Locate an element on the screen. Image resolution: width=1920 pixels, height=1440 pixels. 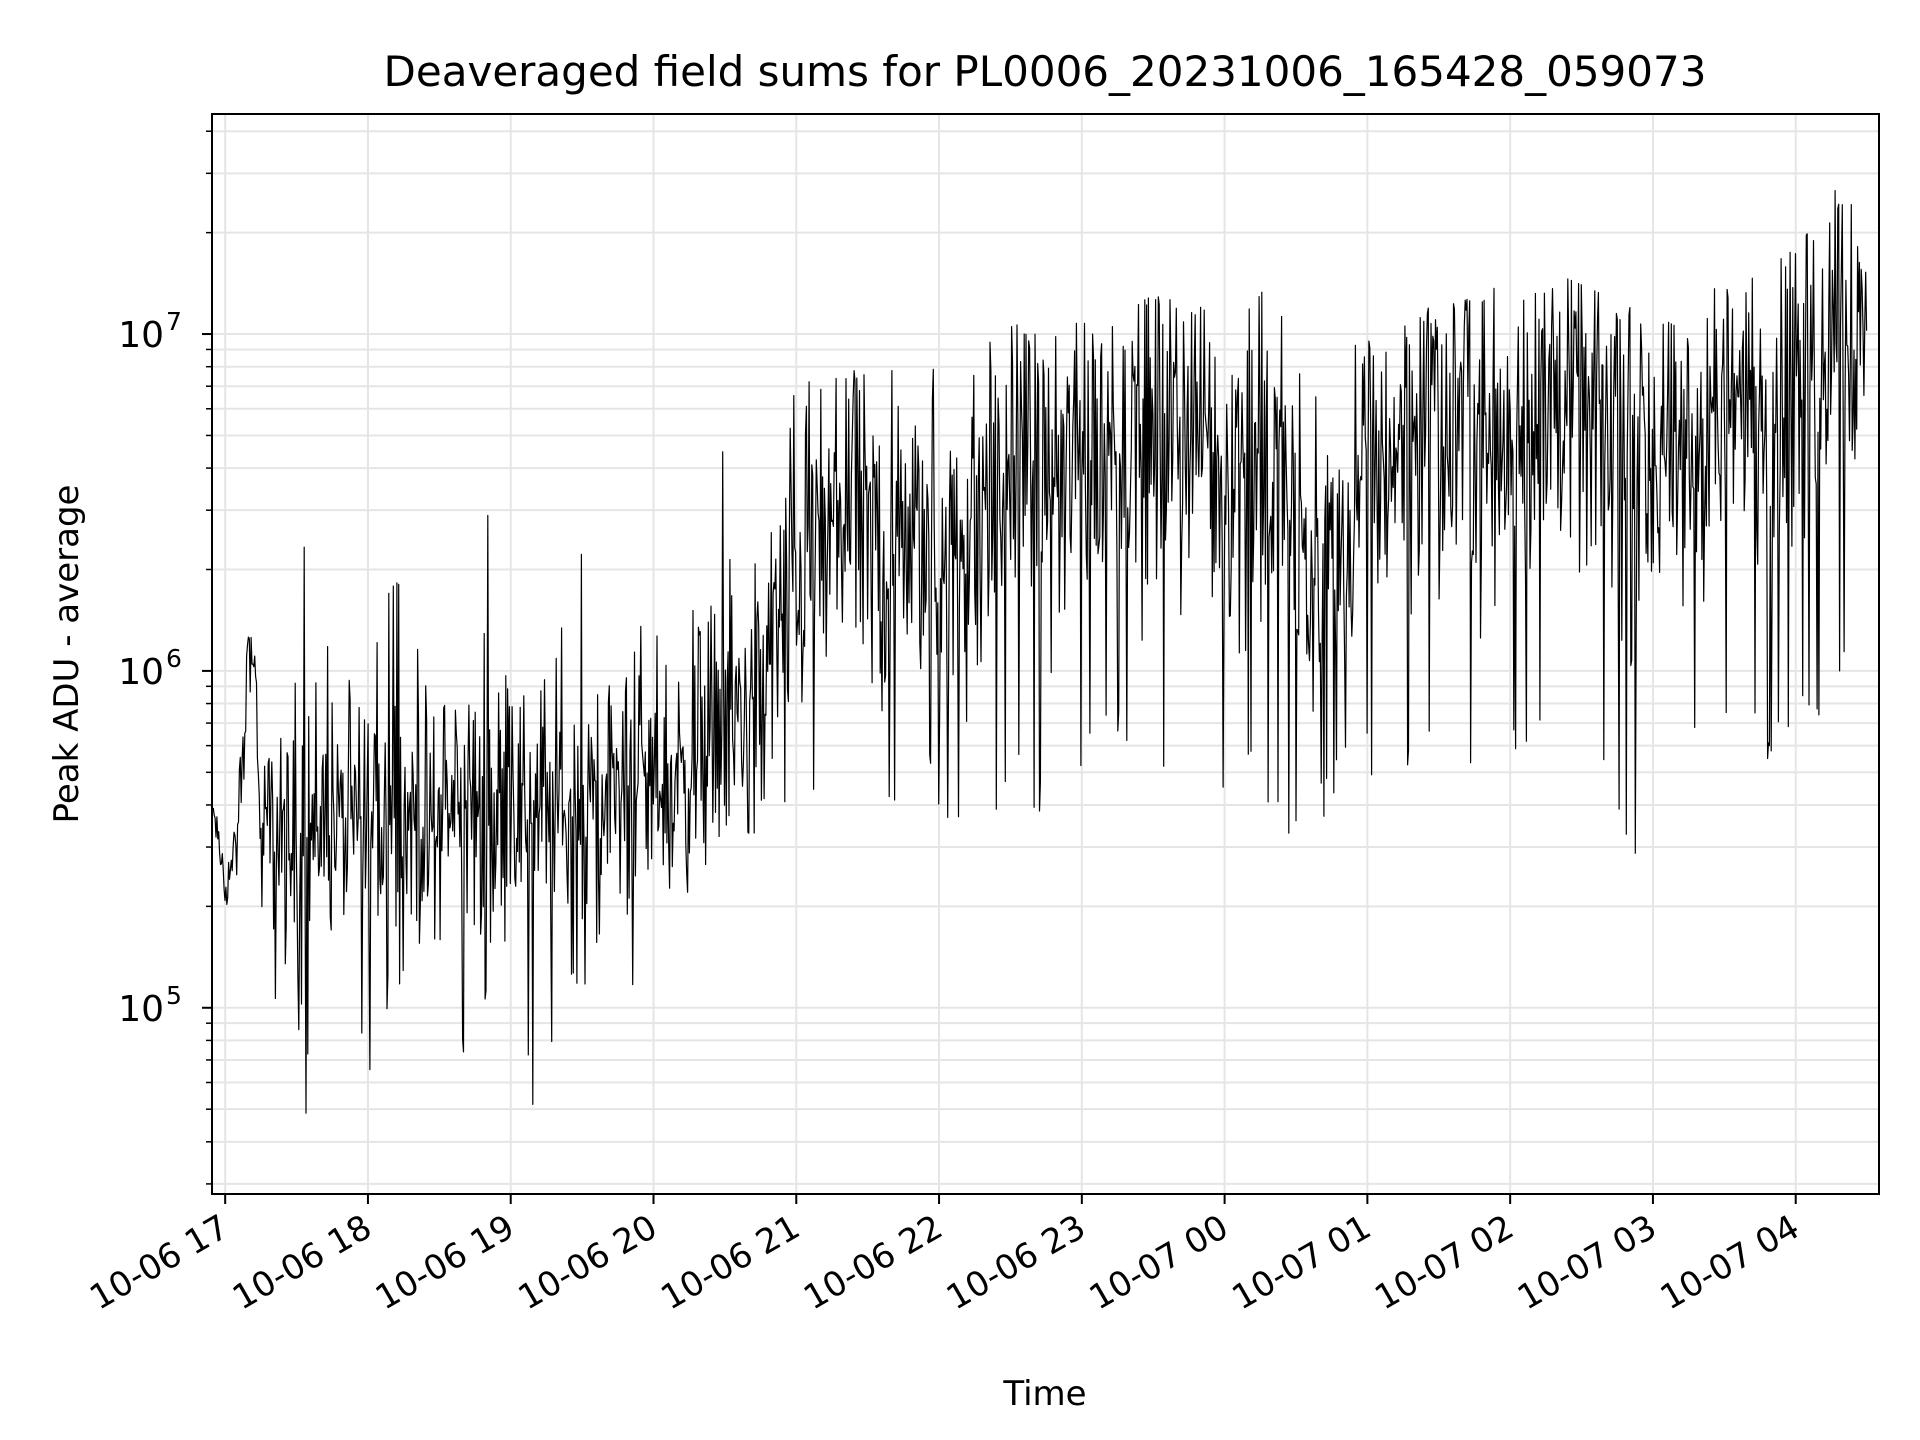
y-tick-exponent: 7 is located at coordinates (174, 321).